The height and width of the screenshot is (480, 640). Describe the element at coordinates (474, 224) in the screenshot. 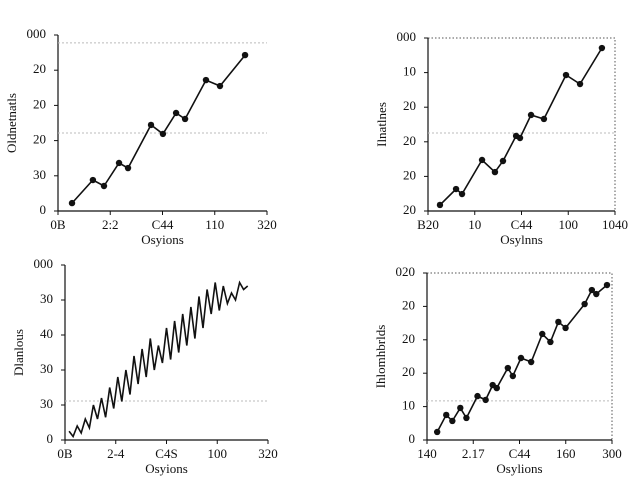

I see `x-tick-label: 10` at that location.